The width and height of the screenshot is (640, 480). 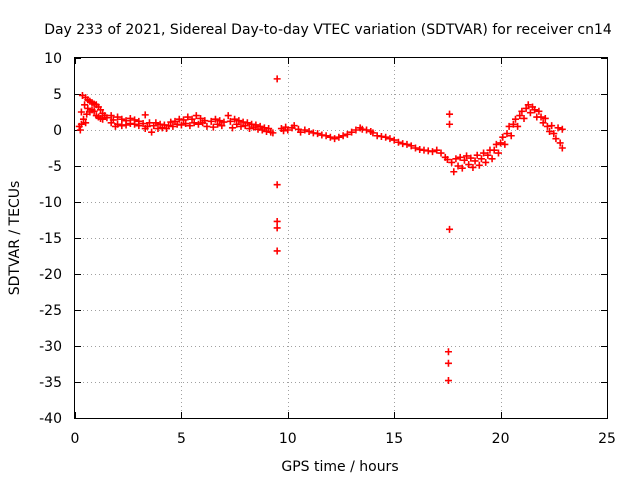 What do you see at coordinates (57, 95) in the screenshot?
I see `y-tick-label: 5` at bounding box center [57, 95].